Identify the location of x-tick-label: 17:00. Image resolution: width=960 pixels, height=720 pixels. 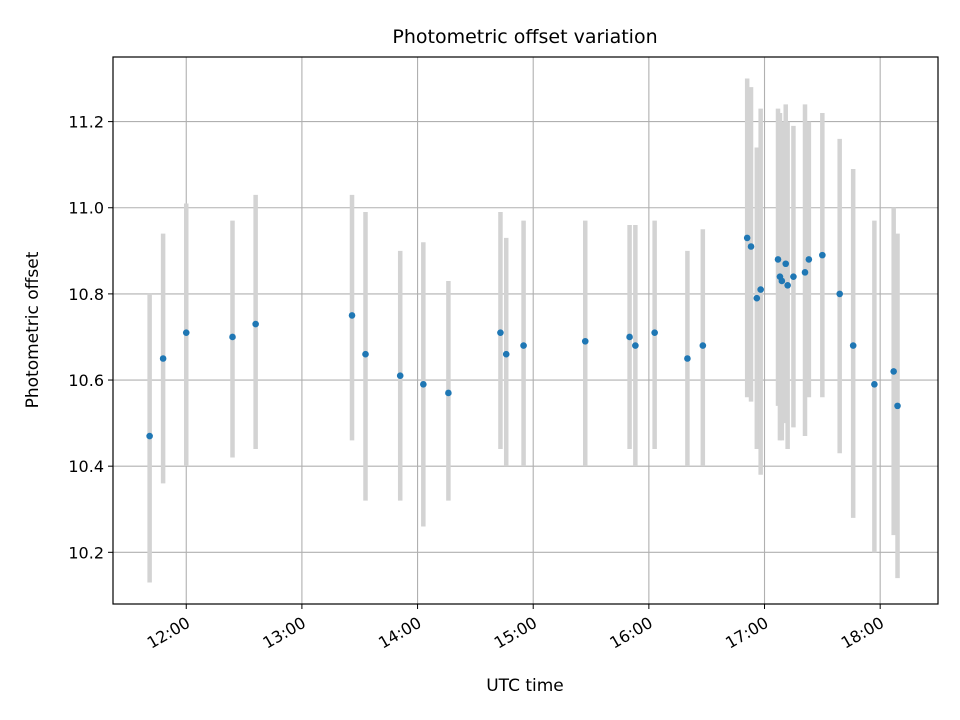
(746, 633).